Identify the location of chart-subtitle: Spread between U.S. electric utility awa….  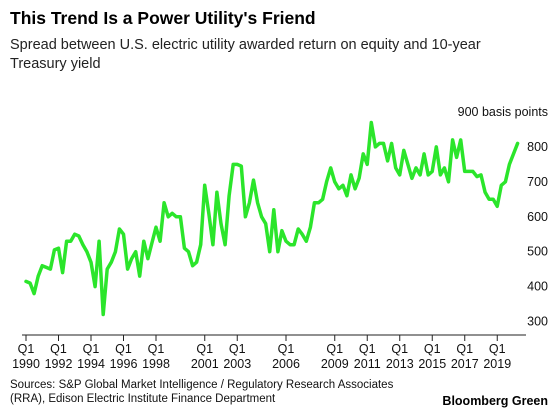
(245, 54).